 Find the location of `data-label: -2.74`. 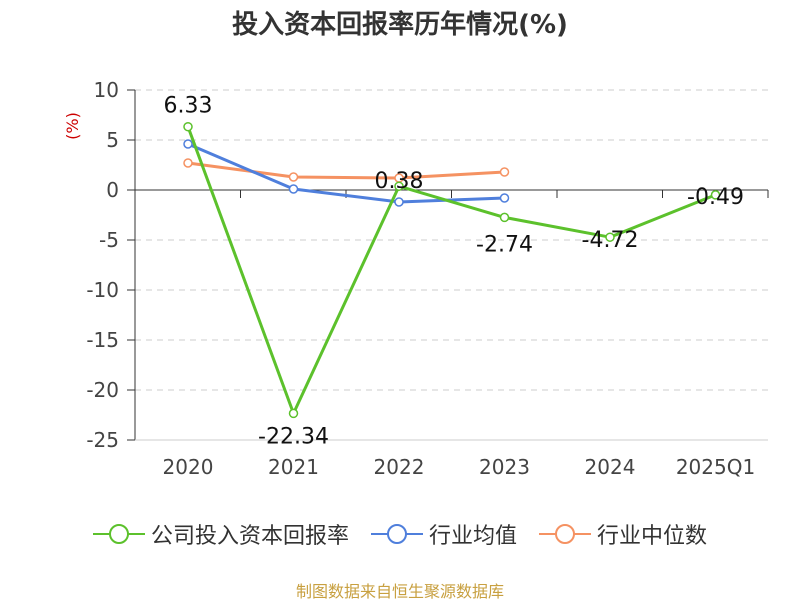

data-label: -2.74 is located at coordinates (504, 244).